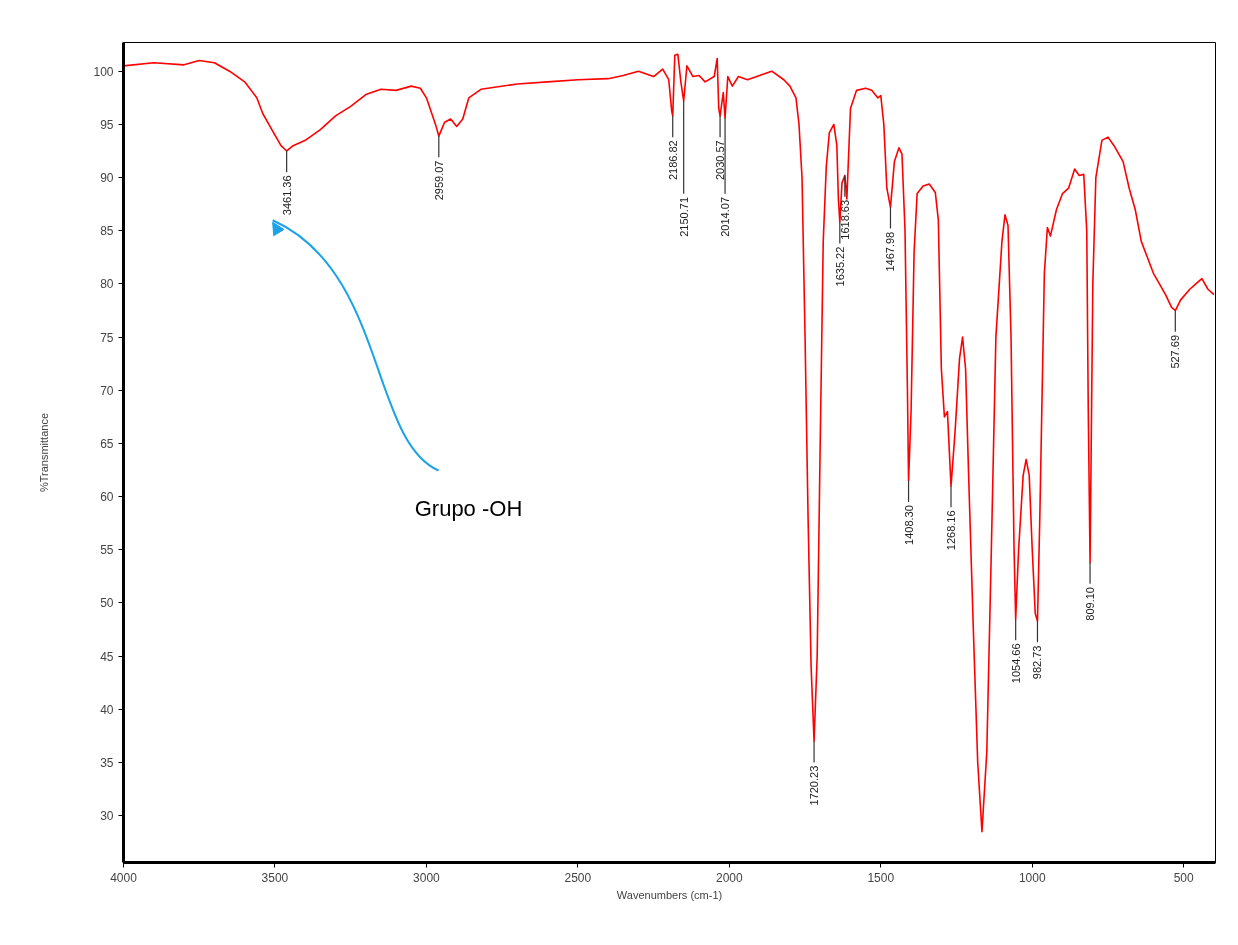  What do you see at coordinates (908, 525) in the screenshot?
I see `annotation: 1408.30` at bounding box center [908, 525].